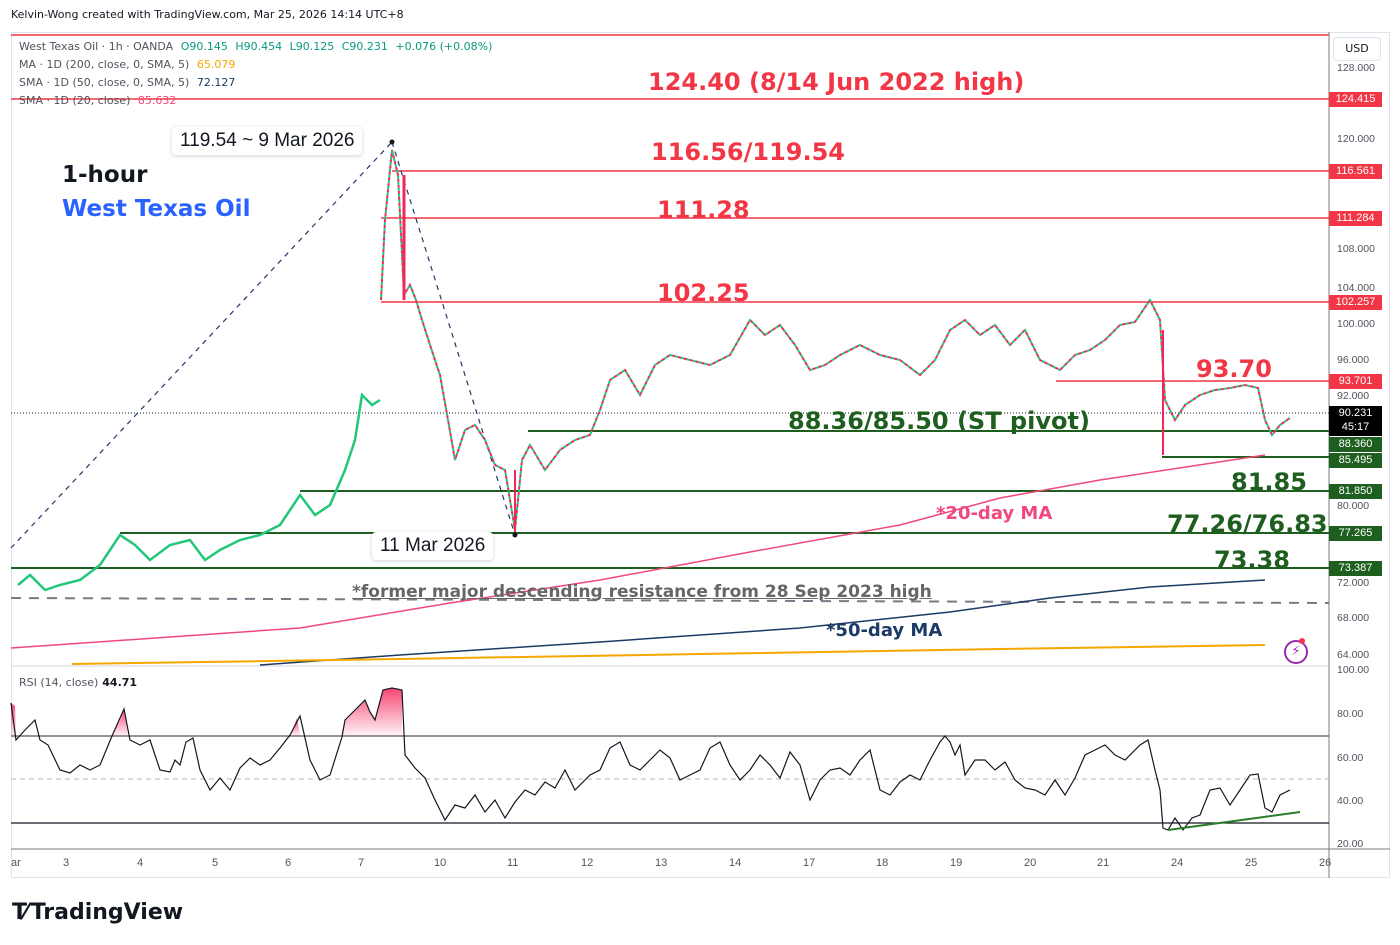  Describe the element at coordinates (994, 513) in the screenshot. I see `ma20-note: *20-day MA` at that location.